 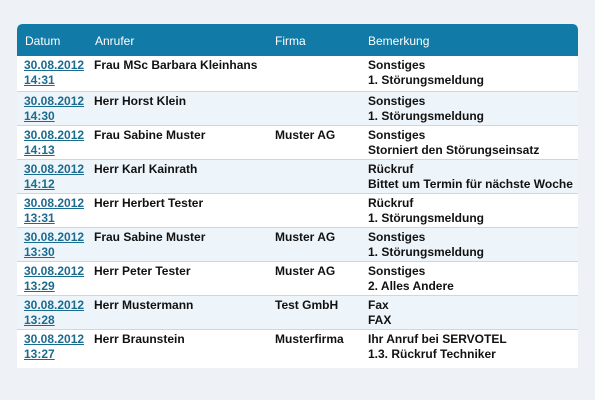 I want to click on time-link: 14:12, so click(x=39, y=184).